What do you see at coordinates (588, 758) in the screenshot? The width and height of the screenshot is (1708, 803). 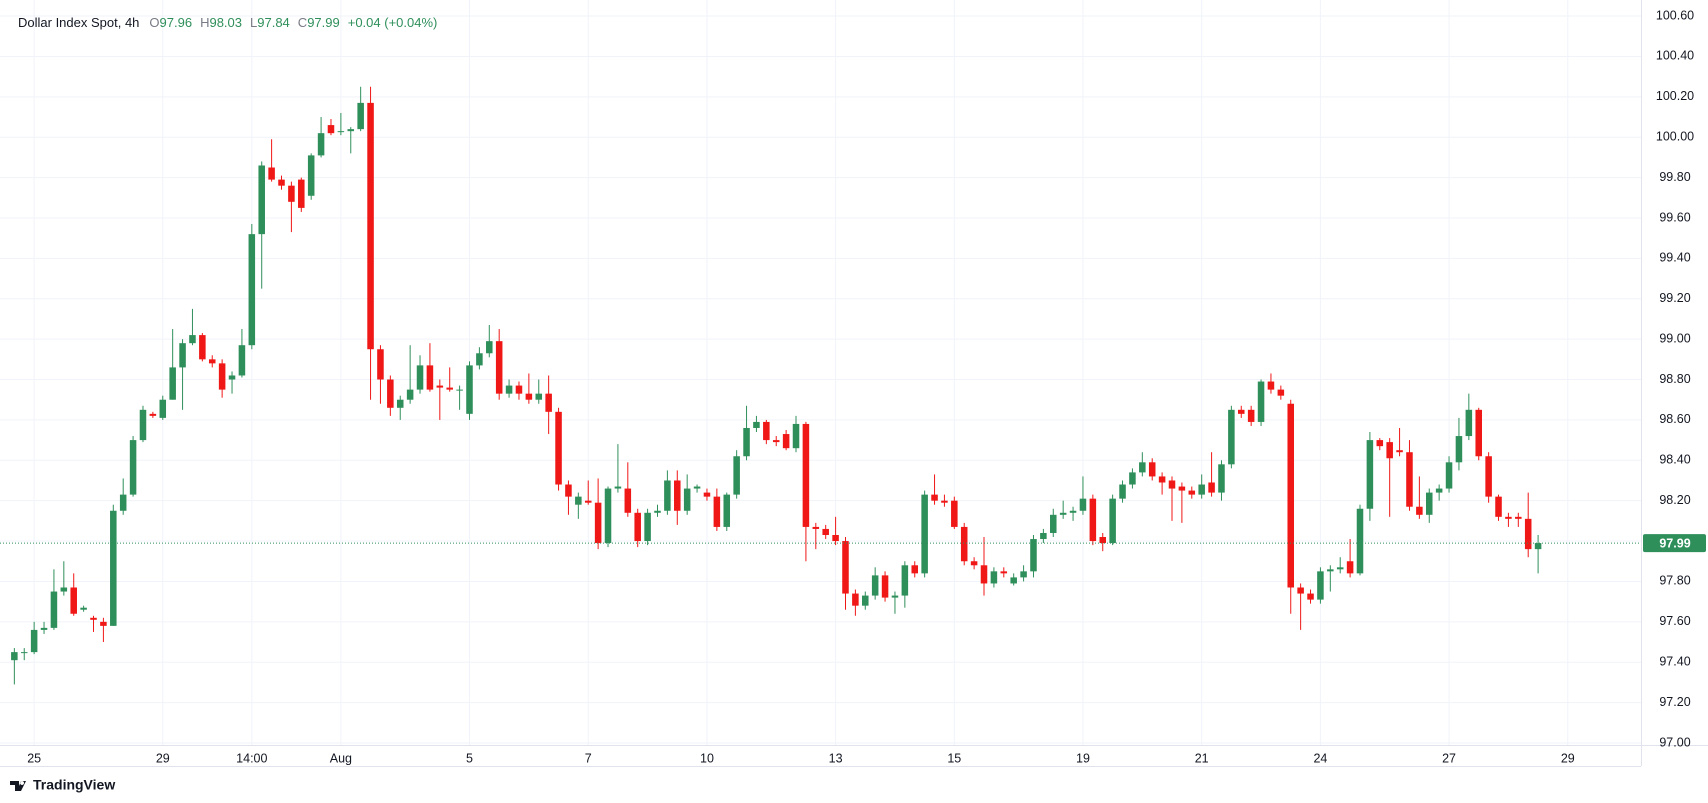 I see `x-tick-label: 7` at bounding box center [588, 758].